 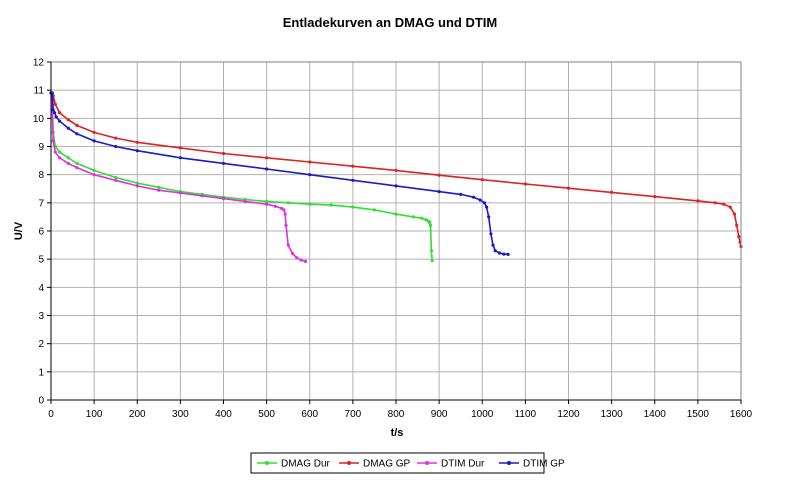 What do you see at coordinates (396, 414) in the screenshot?
I see `x-tick-label: 800` at bounding box center [396, 414].